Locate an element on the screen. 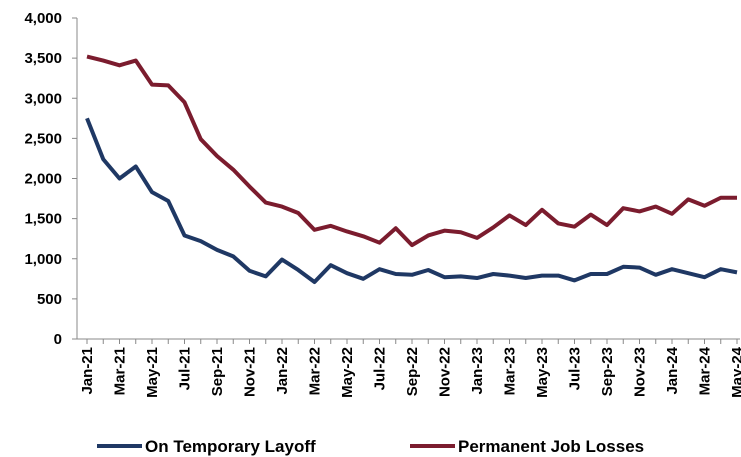 The image size is (741, 457). x-tick-label: Mar-24 is located at coordinates (705, 370).